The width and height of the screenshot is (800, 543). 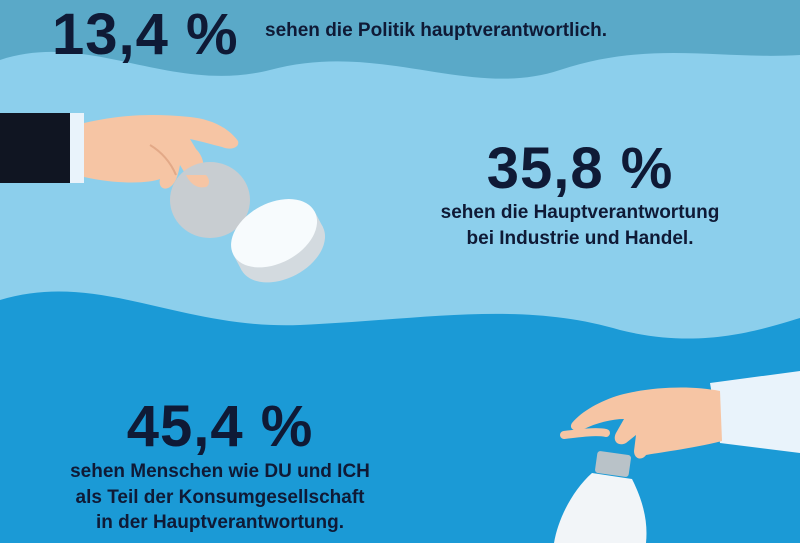 I want to click on stat-industrie-line-2: bei Industrie und Handel., so click(x=580, y=238).